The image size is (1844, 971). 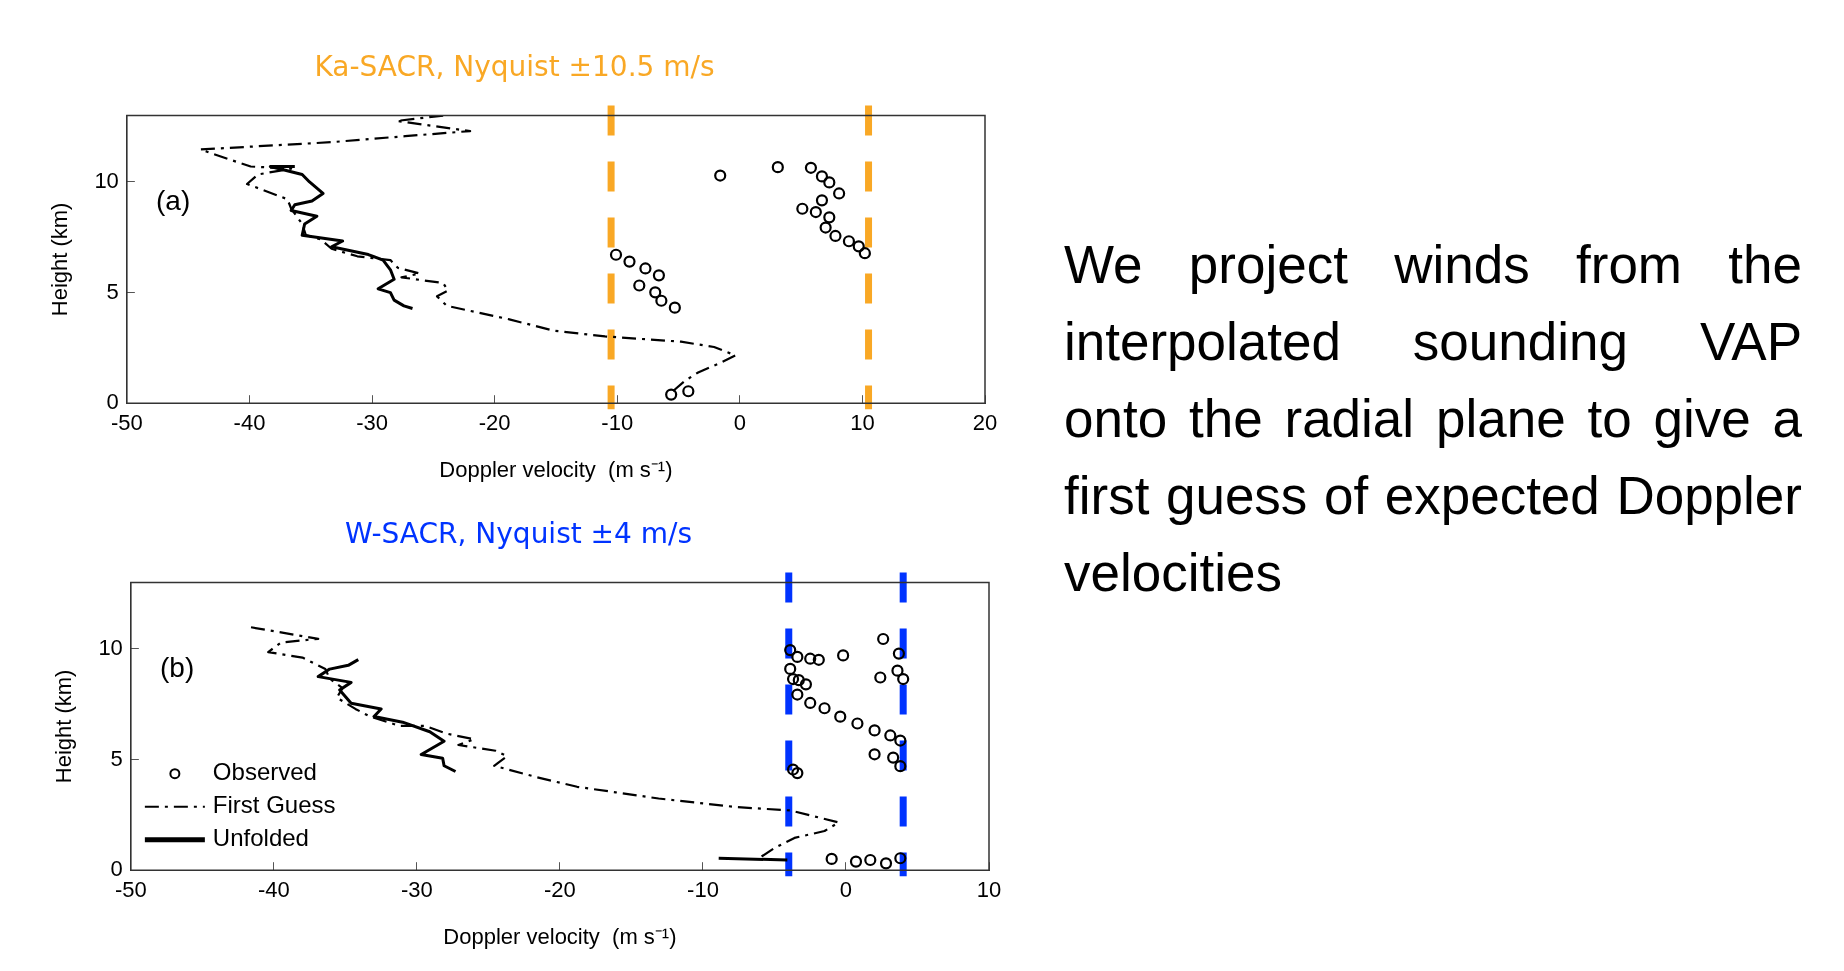 What do you see at coordinates (985, 423) in the screenshot?
I see `x-tick-label: 20` at bounding box center [985, 423].